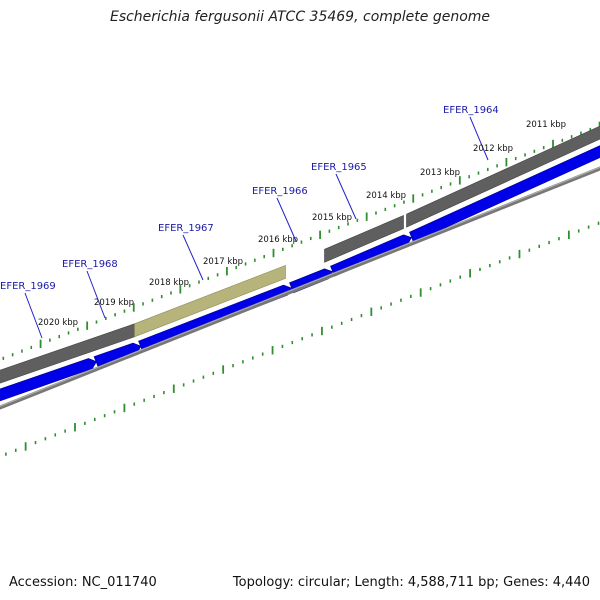 The width and height of the screenshot is (600, 600). Describe the element at coordinates (210, 301) in the screenshot. I see `highlighted-gene` at that location.